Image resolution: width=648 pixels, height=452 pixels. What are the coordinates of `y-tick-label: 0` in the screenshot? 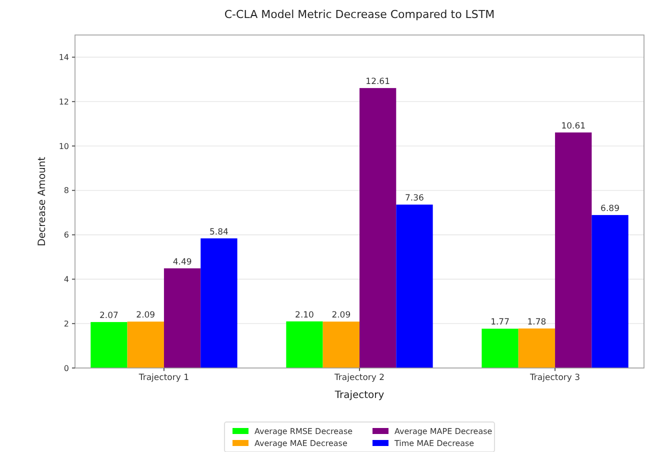 It's located at (66, 368).